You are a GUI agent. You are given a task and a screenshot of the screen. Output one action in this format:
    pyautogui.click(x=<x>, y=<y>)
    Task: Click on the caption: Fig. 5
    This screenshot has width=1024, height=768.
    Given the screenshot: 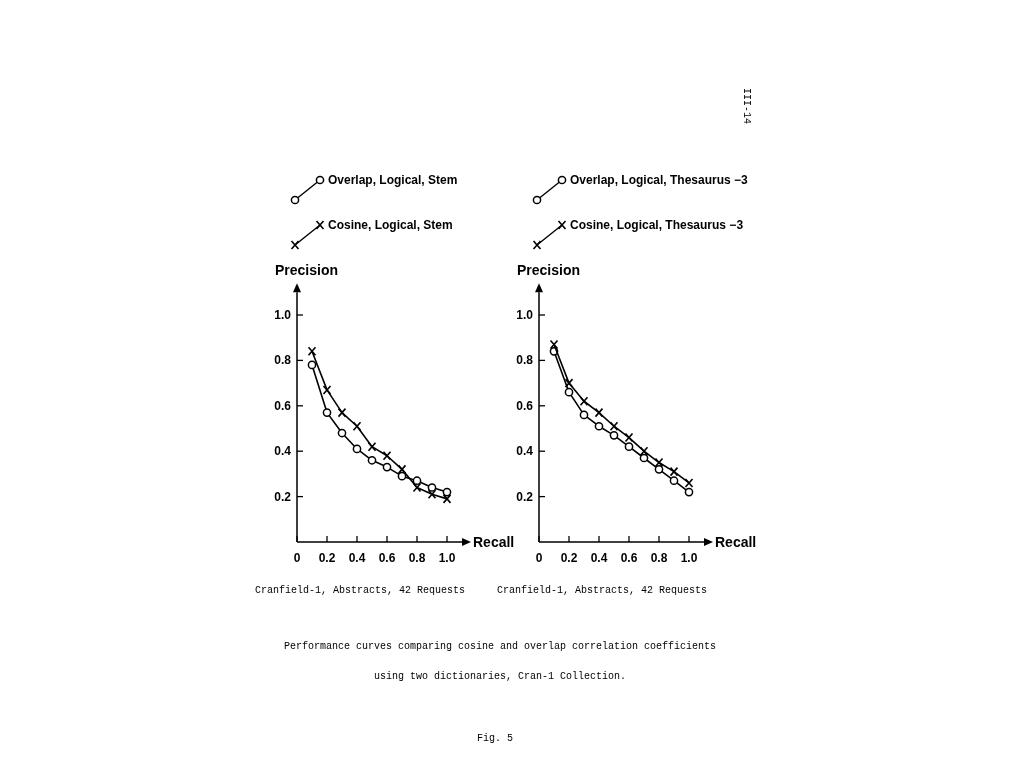 What is the action you would take?
    pyautogui.click(x=495, y=738)
    